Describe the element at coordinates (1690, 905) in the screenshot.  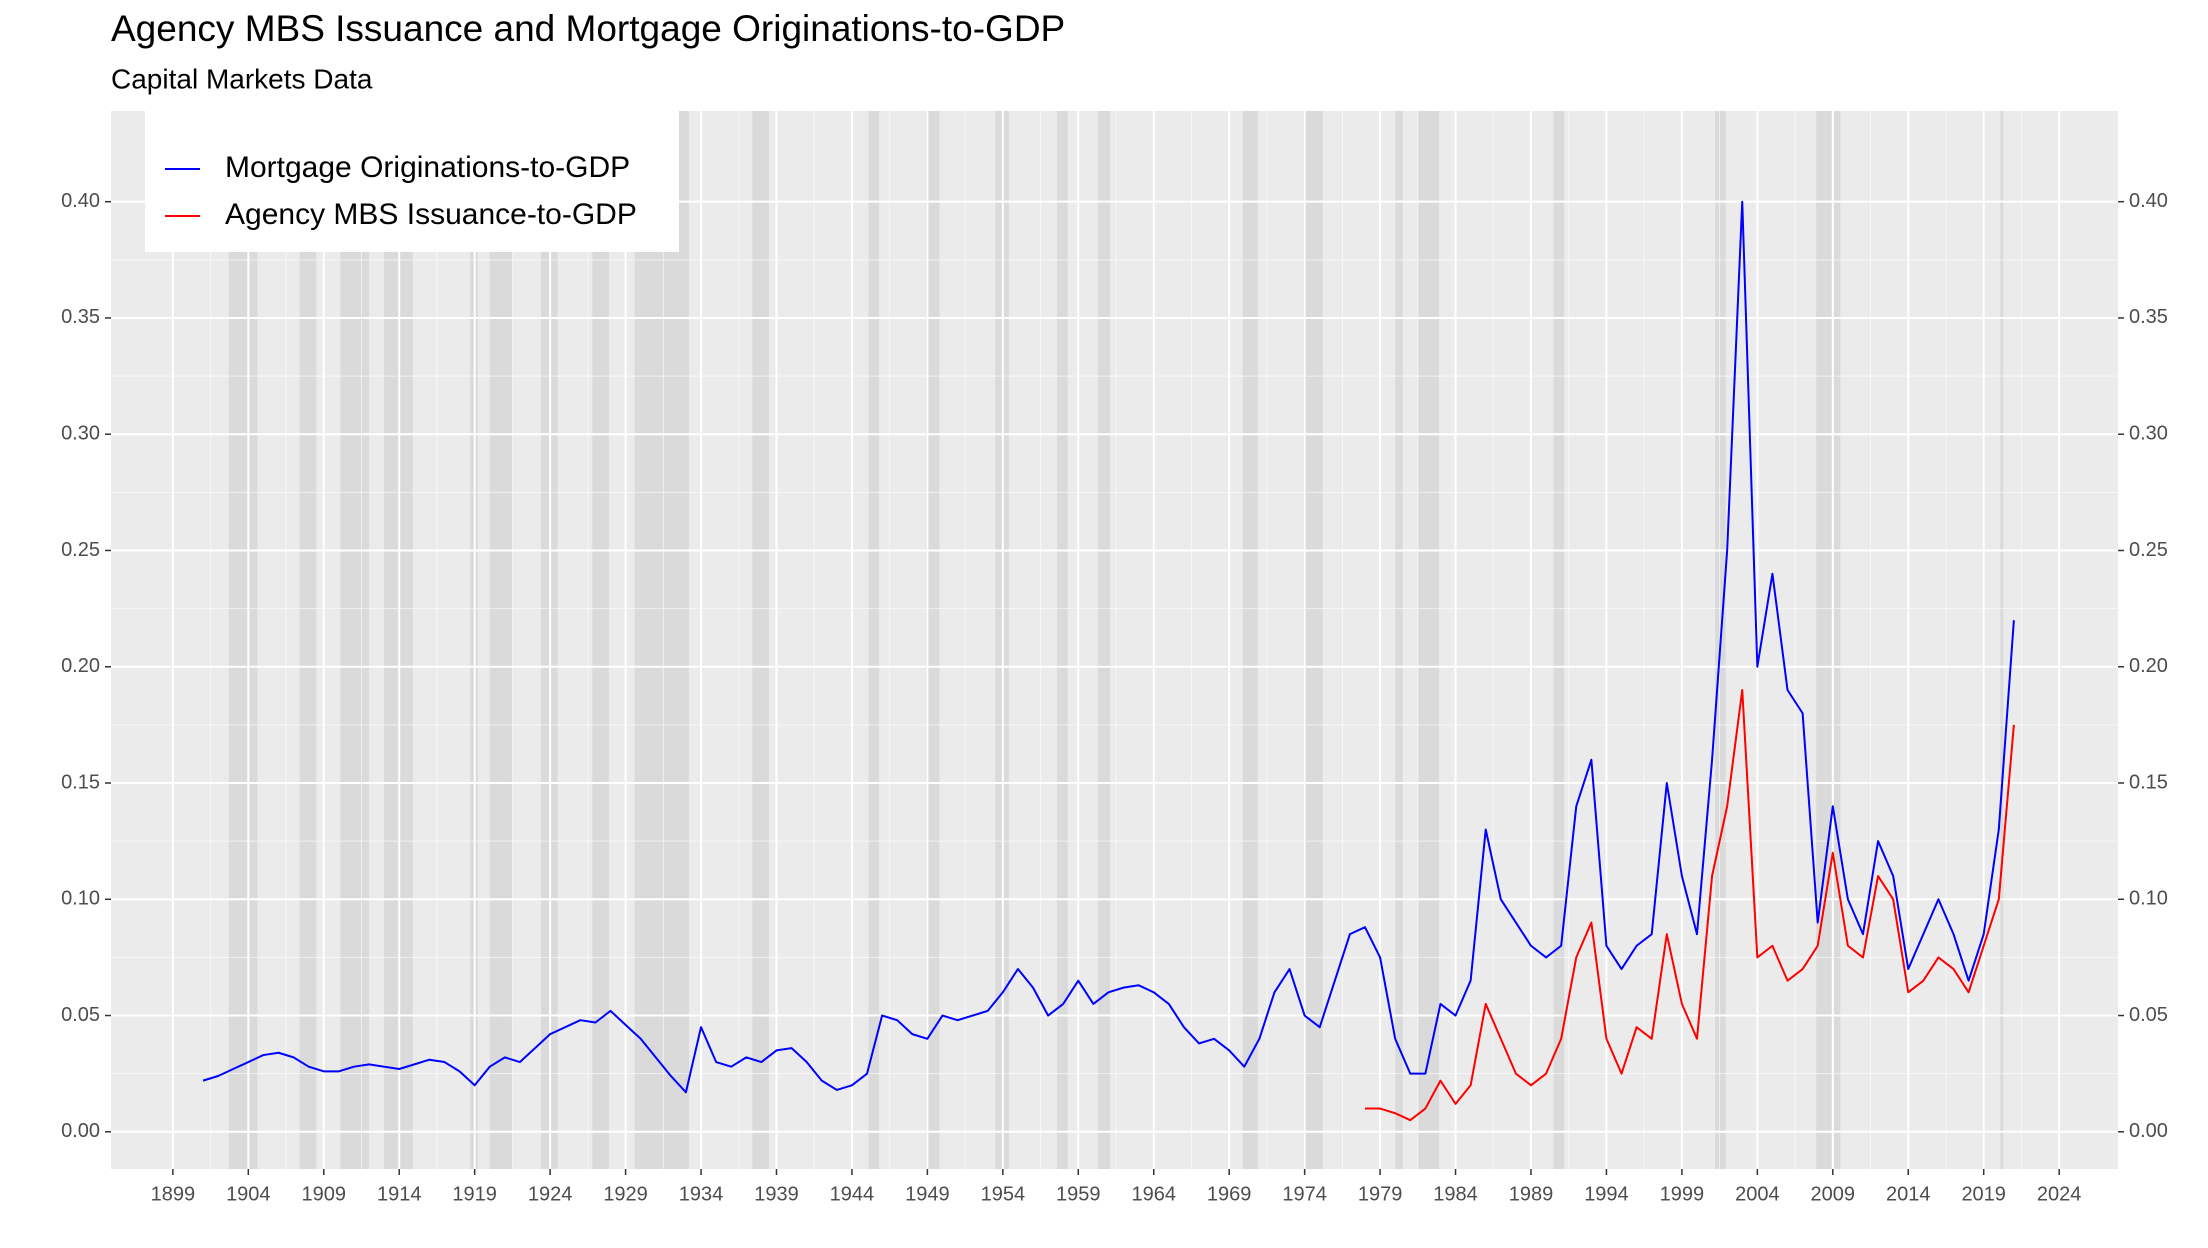
I see `series-line` at that location.